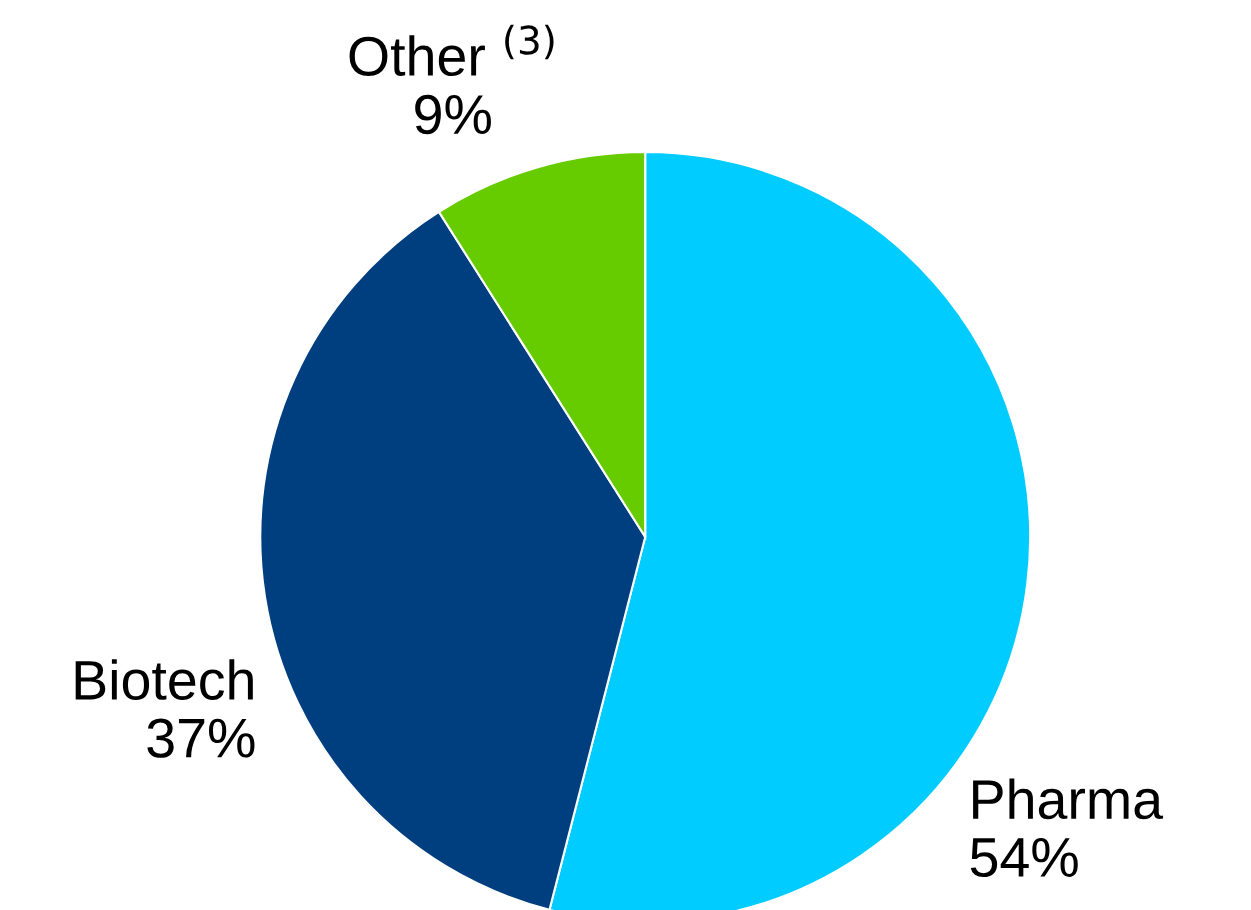  What do you see at coordinates (451, 50) in the screenshot?
I see `slice-label: Other $^{(3)}$` at bounding box center [451, 50].